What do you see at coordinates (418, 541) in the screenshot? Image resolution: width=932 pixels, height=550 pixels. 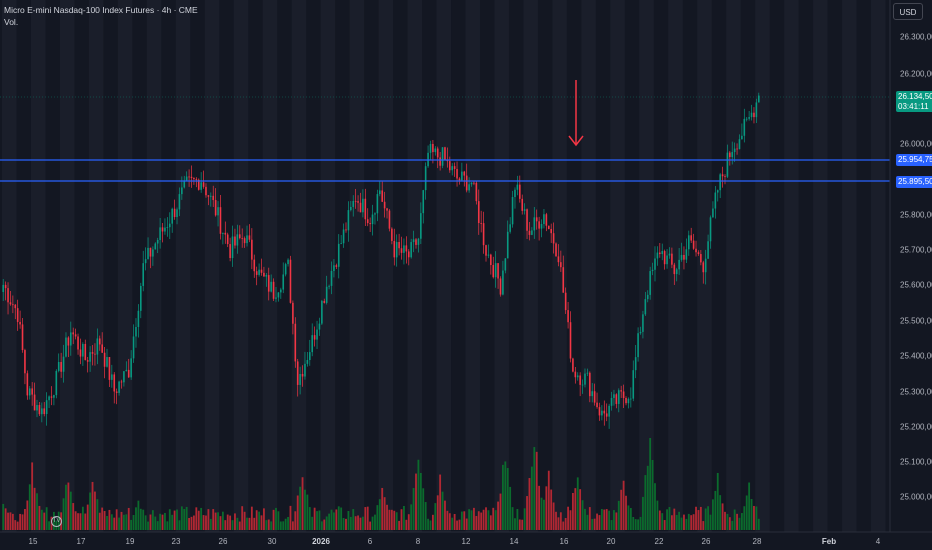 I see `time-label: 8` at bounding box center [418, 541].